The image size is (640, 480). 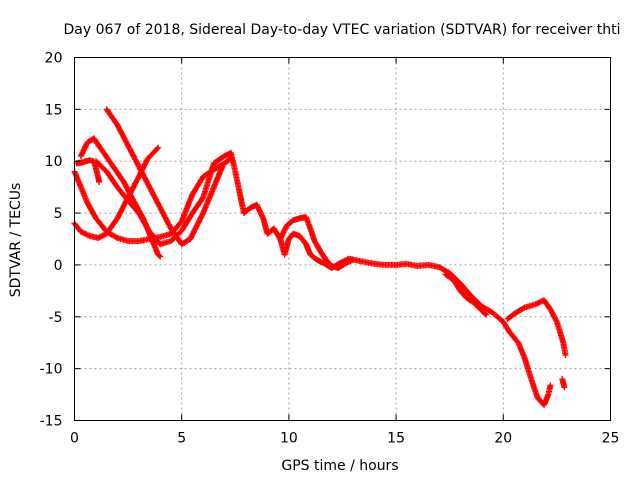 What do you see at coordinates (611, 439) in the screenshot?
I see `x-tick-label: 25` at bounding box center [611, 439].